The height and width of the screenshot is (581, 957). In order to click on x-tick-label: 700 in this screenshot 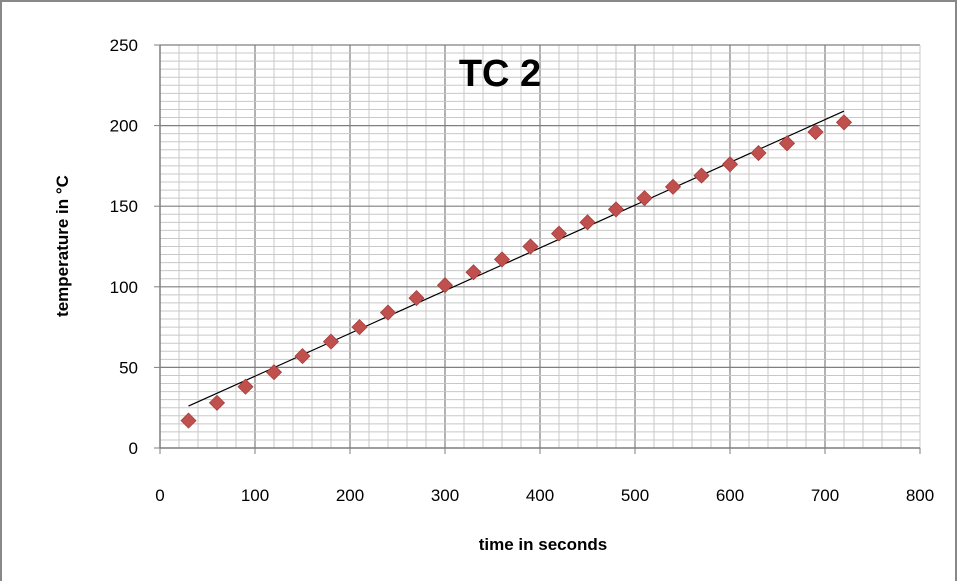, I will do `click(825, 495)`.